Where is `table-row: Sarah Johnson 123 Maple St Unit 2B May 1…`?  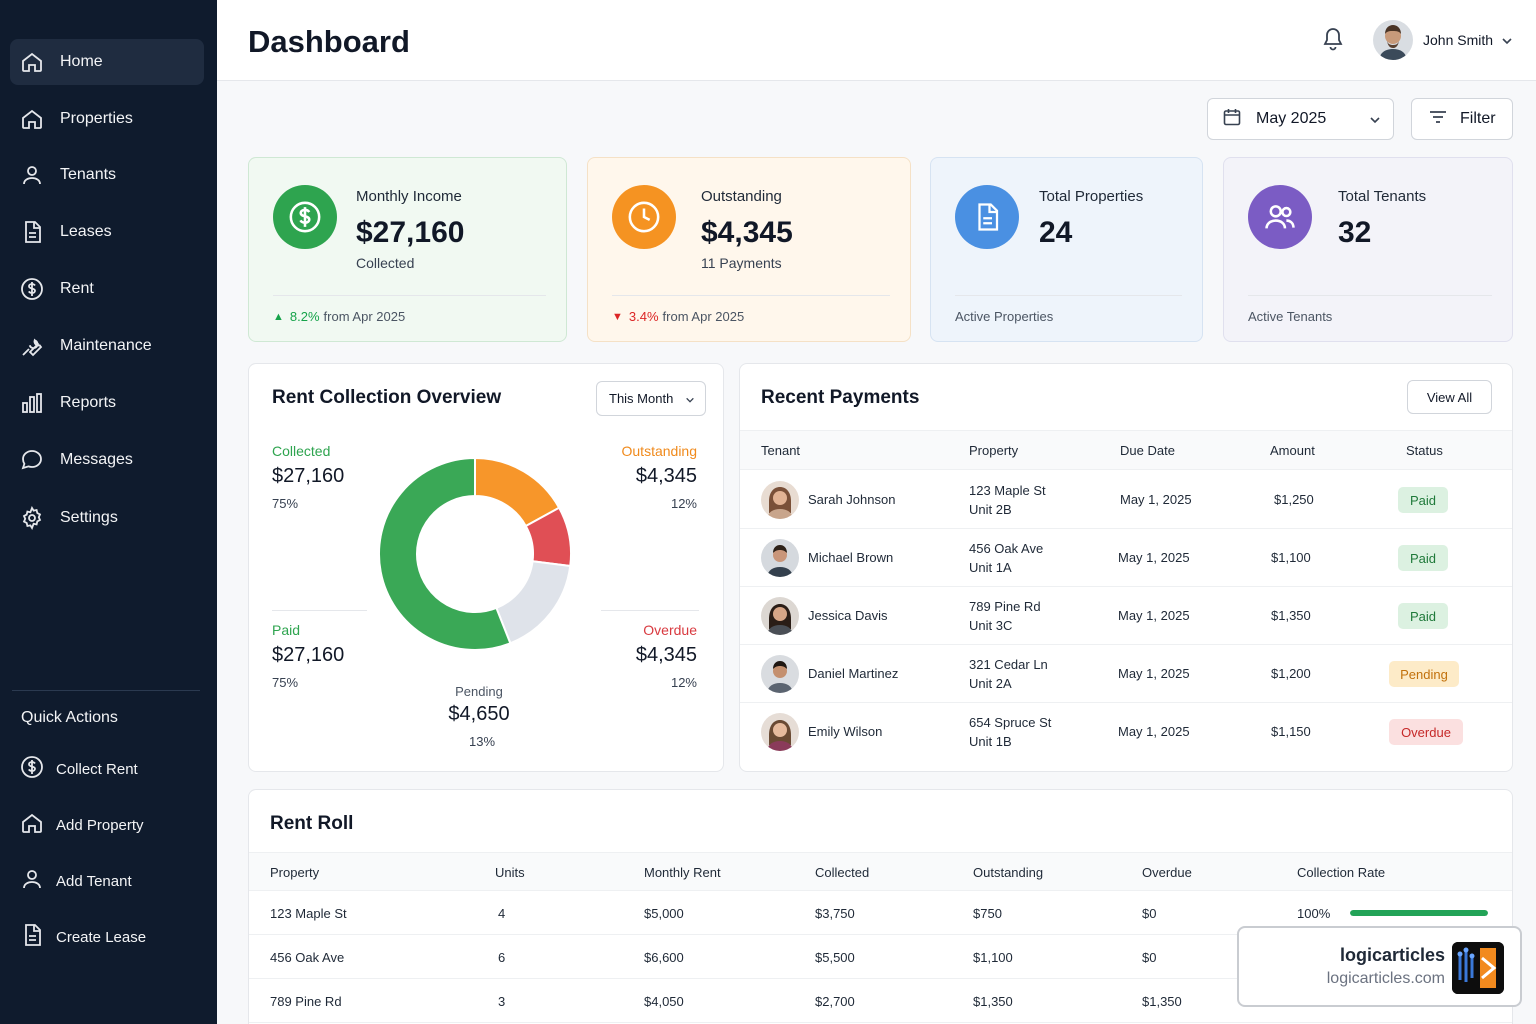 table-row: Sarah Johnson 123 Maple St Unit 2B May 1… is located at coordinates (1126, 500).